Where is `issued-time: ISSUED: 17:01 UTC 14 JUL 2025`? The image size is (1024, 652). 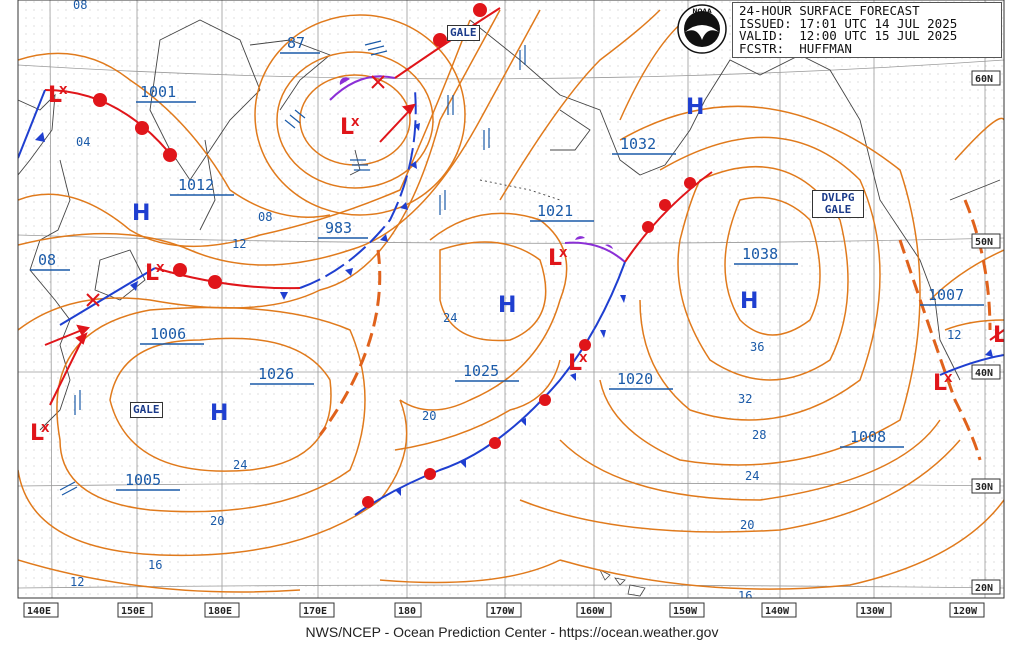
issued-time: ISSUED: 17:01 UTC 14 JUL 2025 is located at coordinates (848, 23).